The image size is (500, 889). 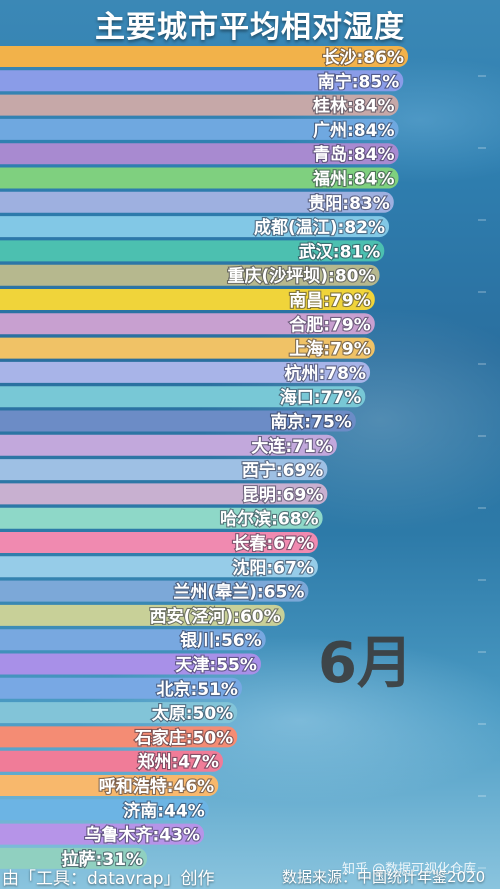 I want to click on bar-label: 石家庄:50%, so click(x=184, y=737).